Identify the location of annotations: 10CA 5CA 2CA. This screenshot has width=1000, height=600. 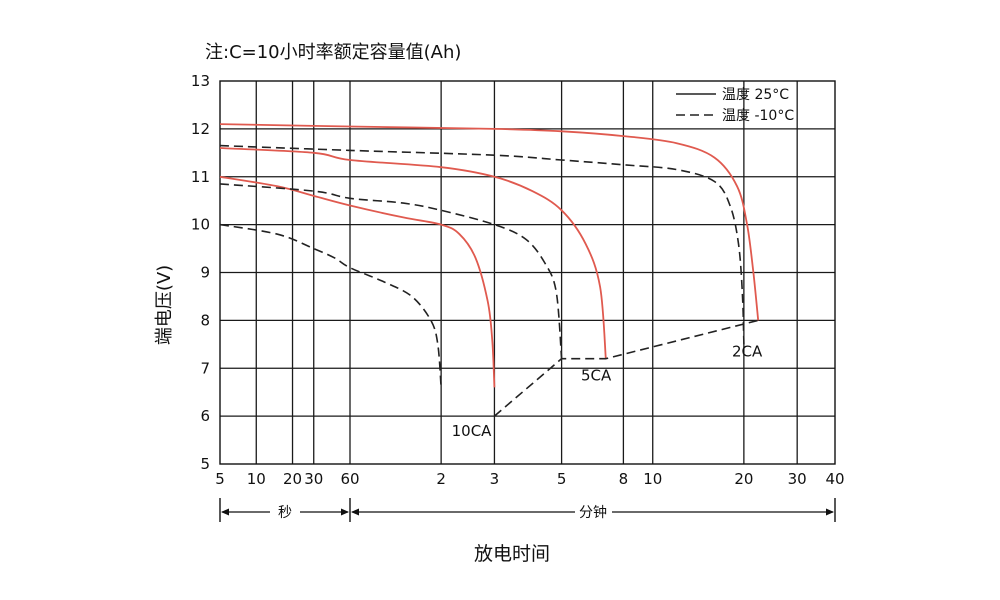
(607, 391).